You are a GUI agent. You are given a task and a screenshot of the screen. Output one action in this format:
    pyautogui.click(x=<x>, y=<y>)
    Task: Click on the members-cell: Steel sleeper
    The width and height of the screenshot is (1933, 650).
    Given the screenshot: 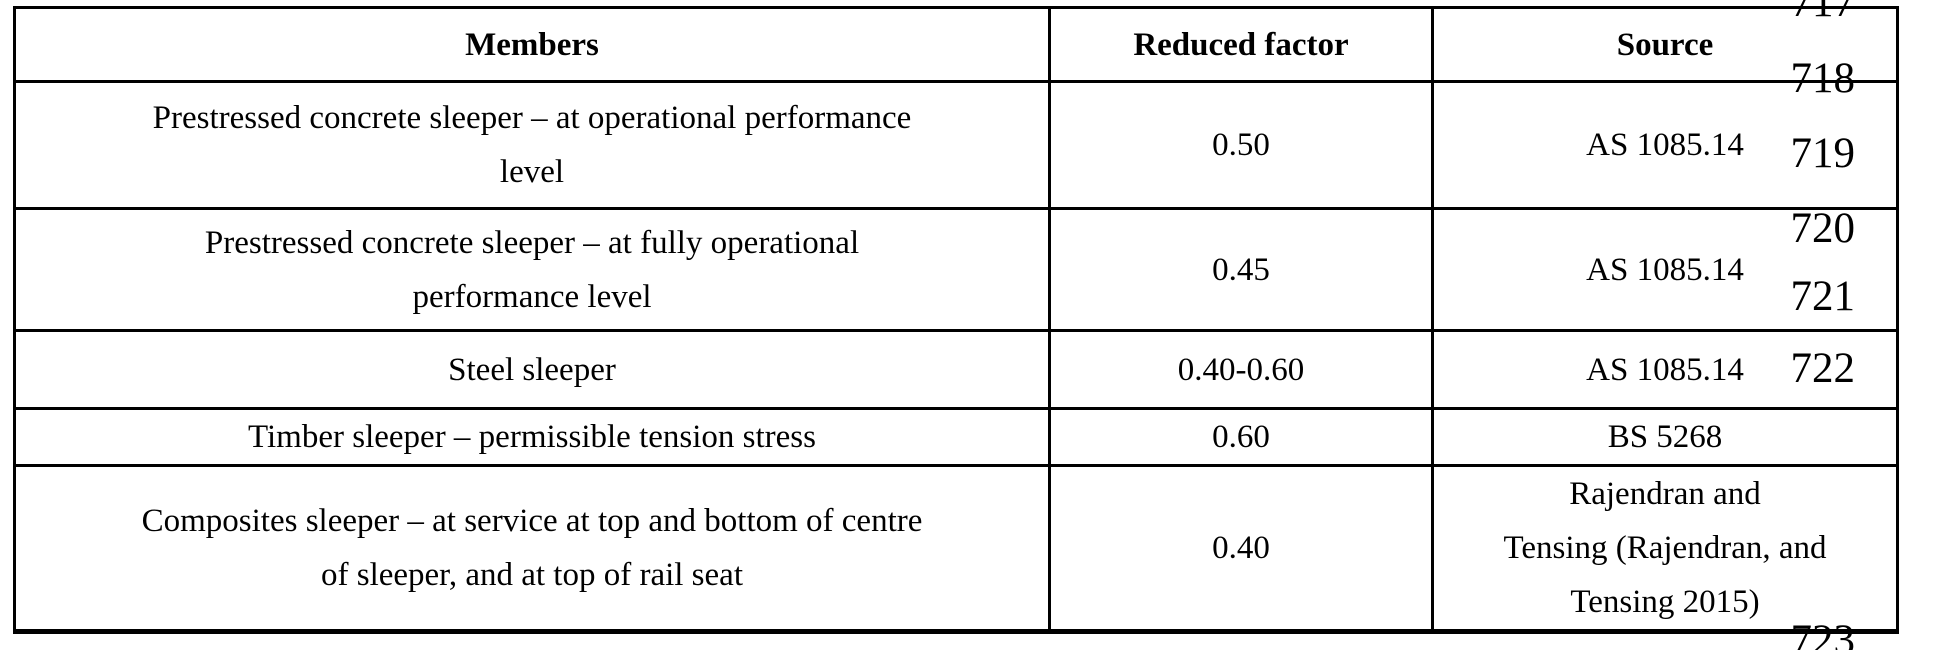 What is the action you would take?
    pyautogui.click(x=532, y=369)
    